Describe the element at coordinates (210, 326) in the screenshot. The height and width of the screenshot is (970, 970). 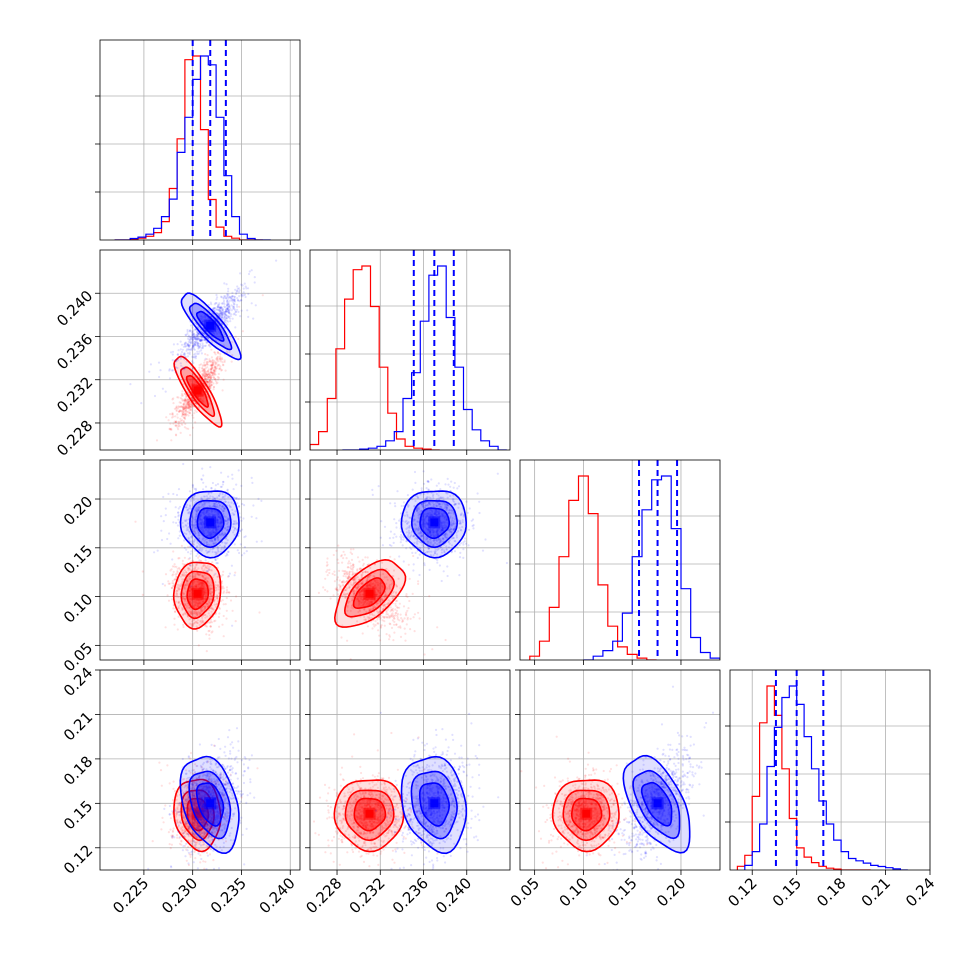
I see `contour-blue` at that location.